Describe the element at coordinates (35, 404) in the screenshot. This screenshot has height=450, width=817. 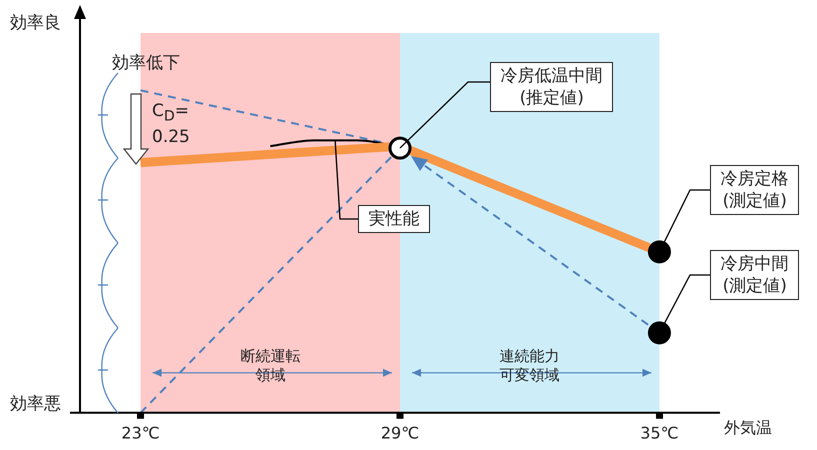
I see `text: 効率悪` at that location.